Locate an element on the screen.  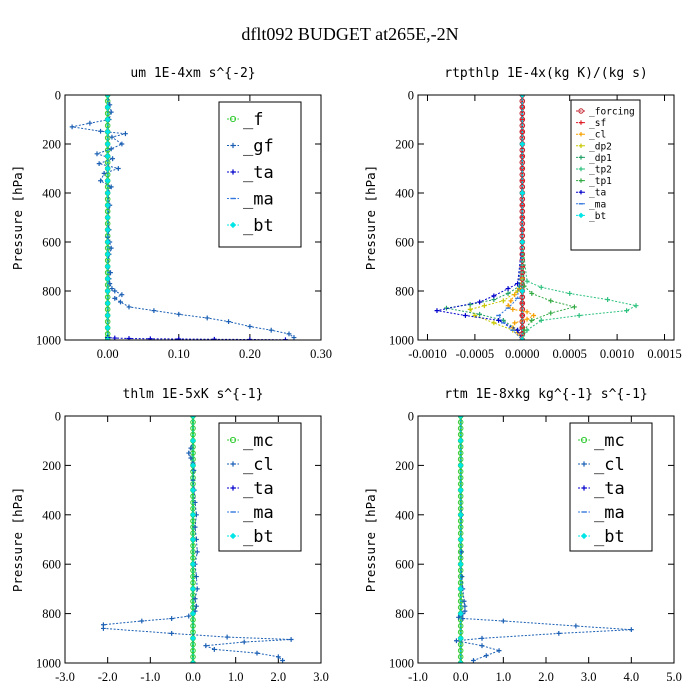
legend-label: _tp2 is located at coordinates (600, 170).